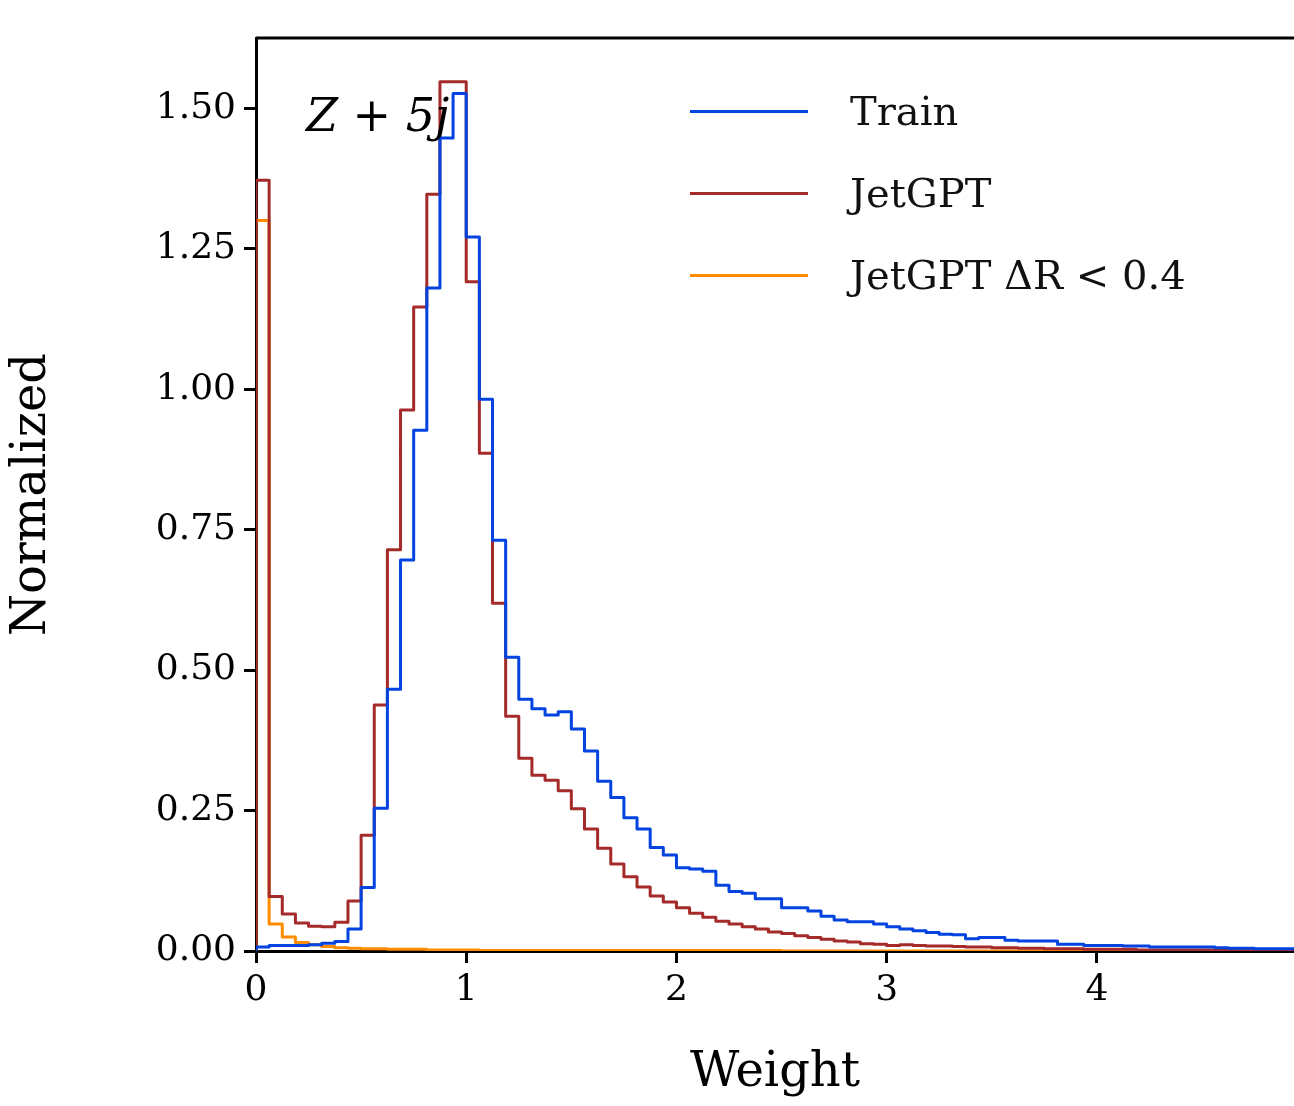  I want to click on y-tick-label: 0.00, so click(195, 948).